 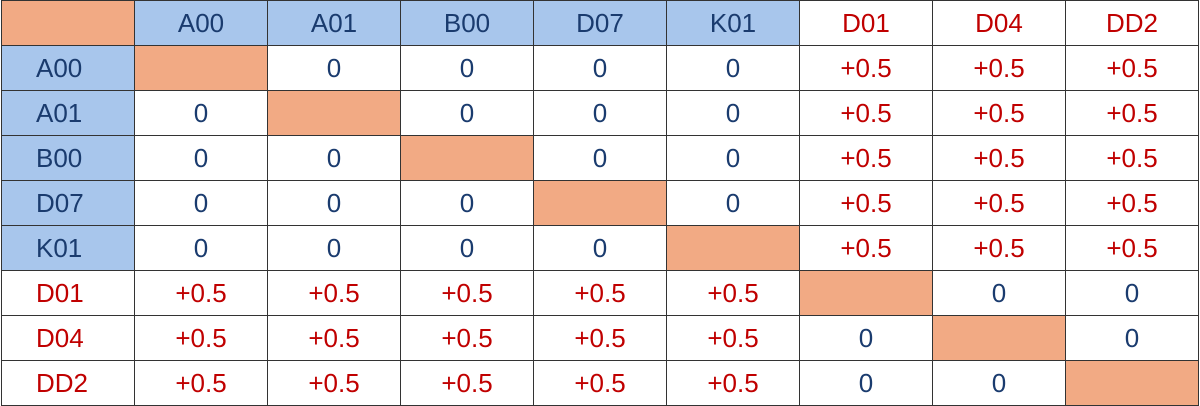 I want to click on header-row: A00 A01 B00 D07 K01 D01 D04 DD2, so click(x=600, y=23).